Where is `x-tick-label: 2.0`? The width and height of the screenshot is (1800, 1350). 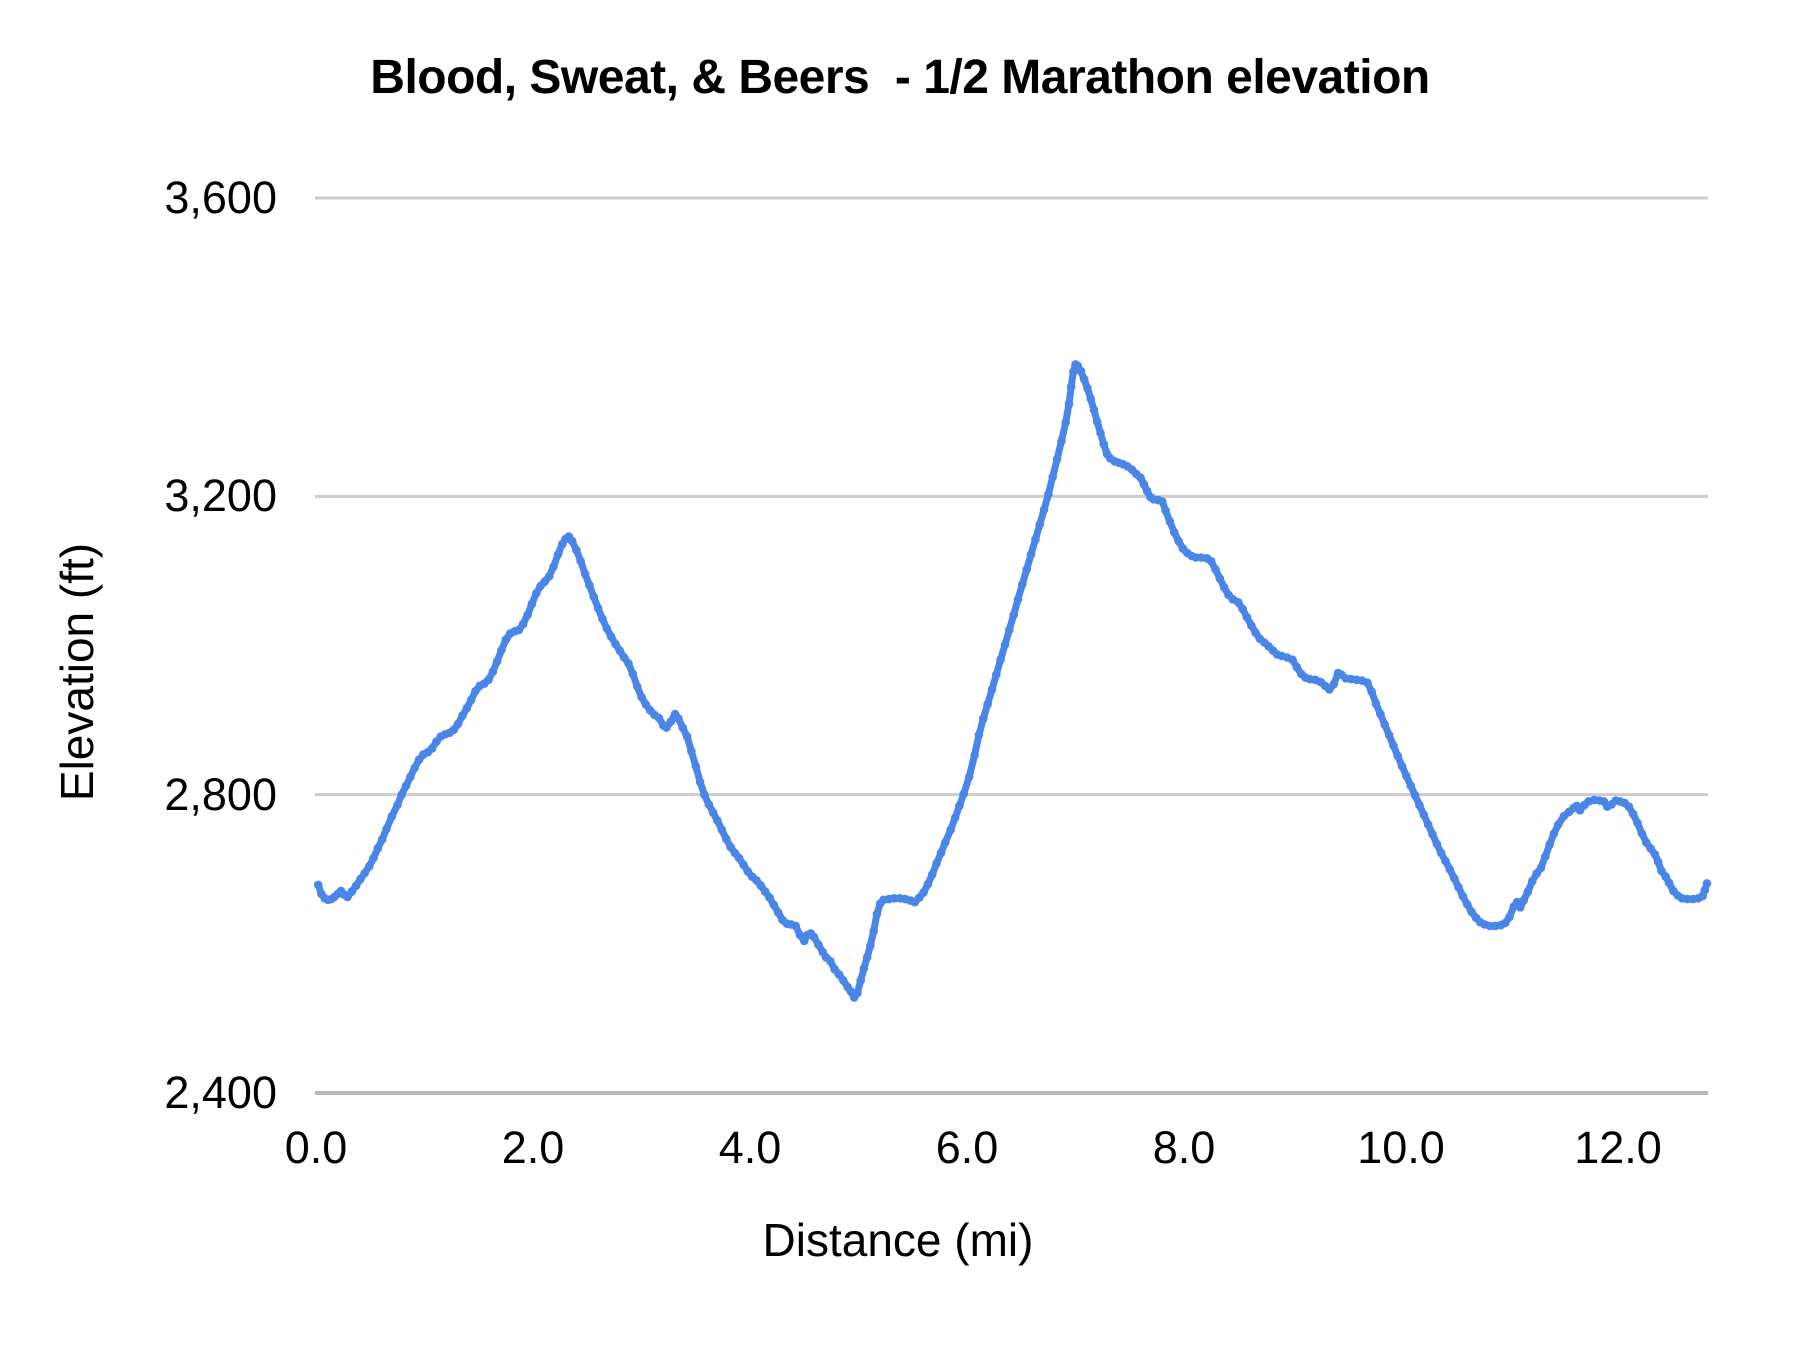 x-tick-label: 2.0 is located at coordinates (533, 1147).